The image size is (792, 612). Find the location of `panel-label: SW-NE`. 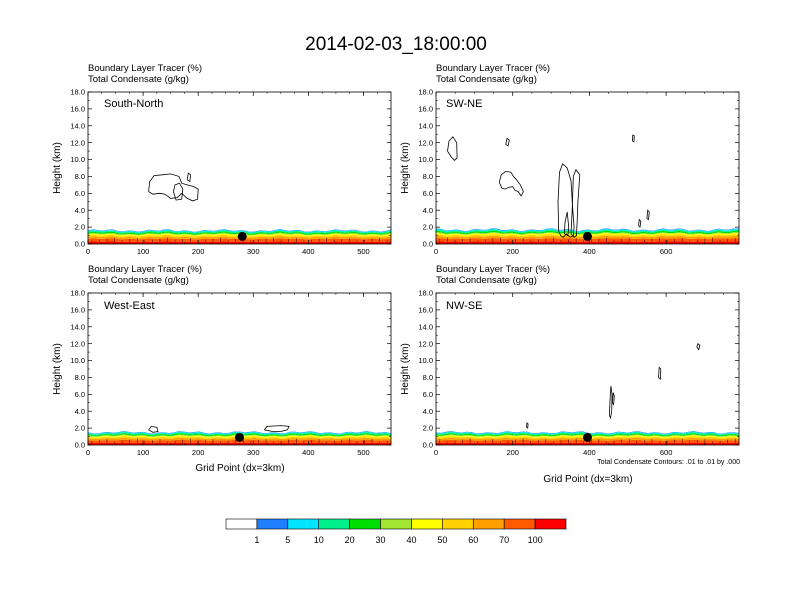

panel-label: SW-NE is located at coordinates (464, 104).